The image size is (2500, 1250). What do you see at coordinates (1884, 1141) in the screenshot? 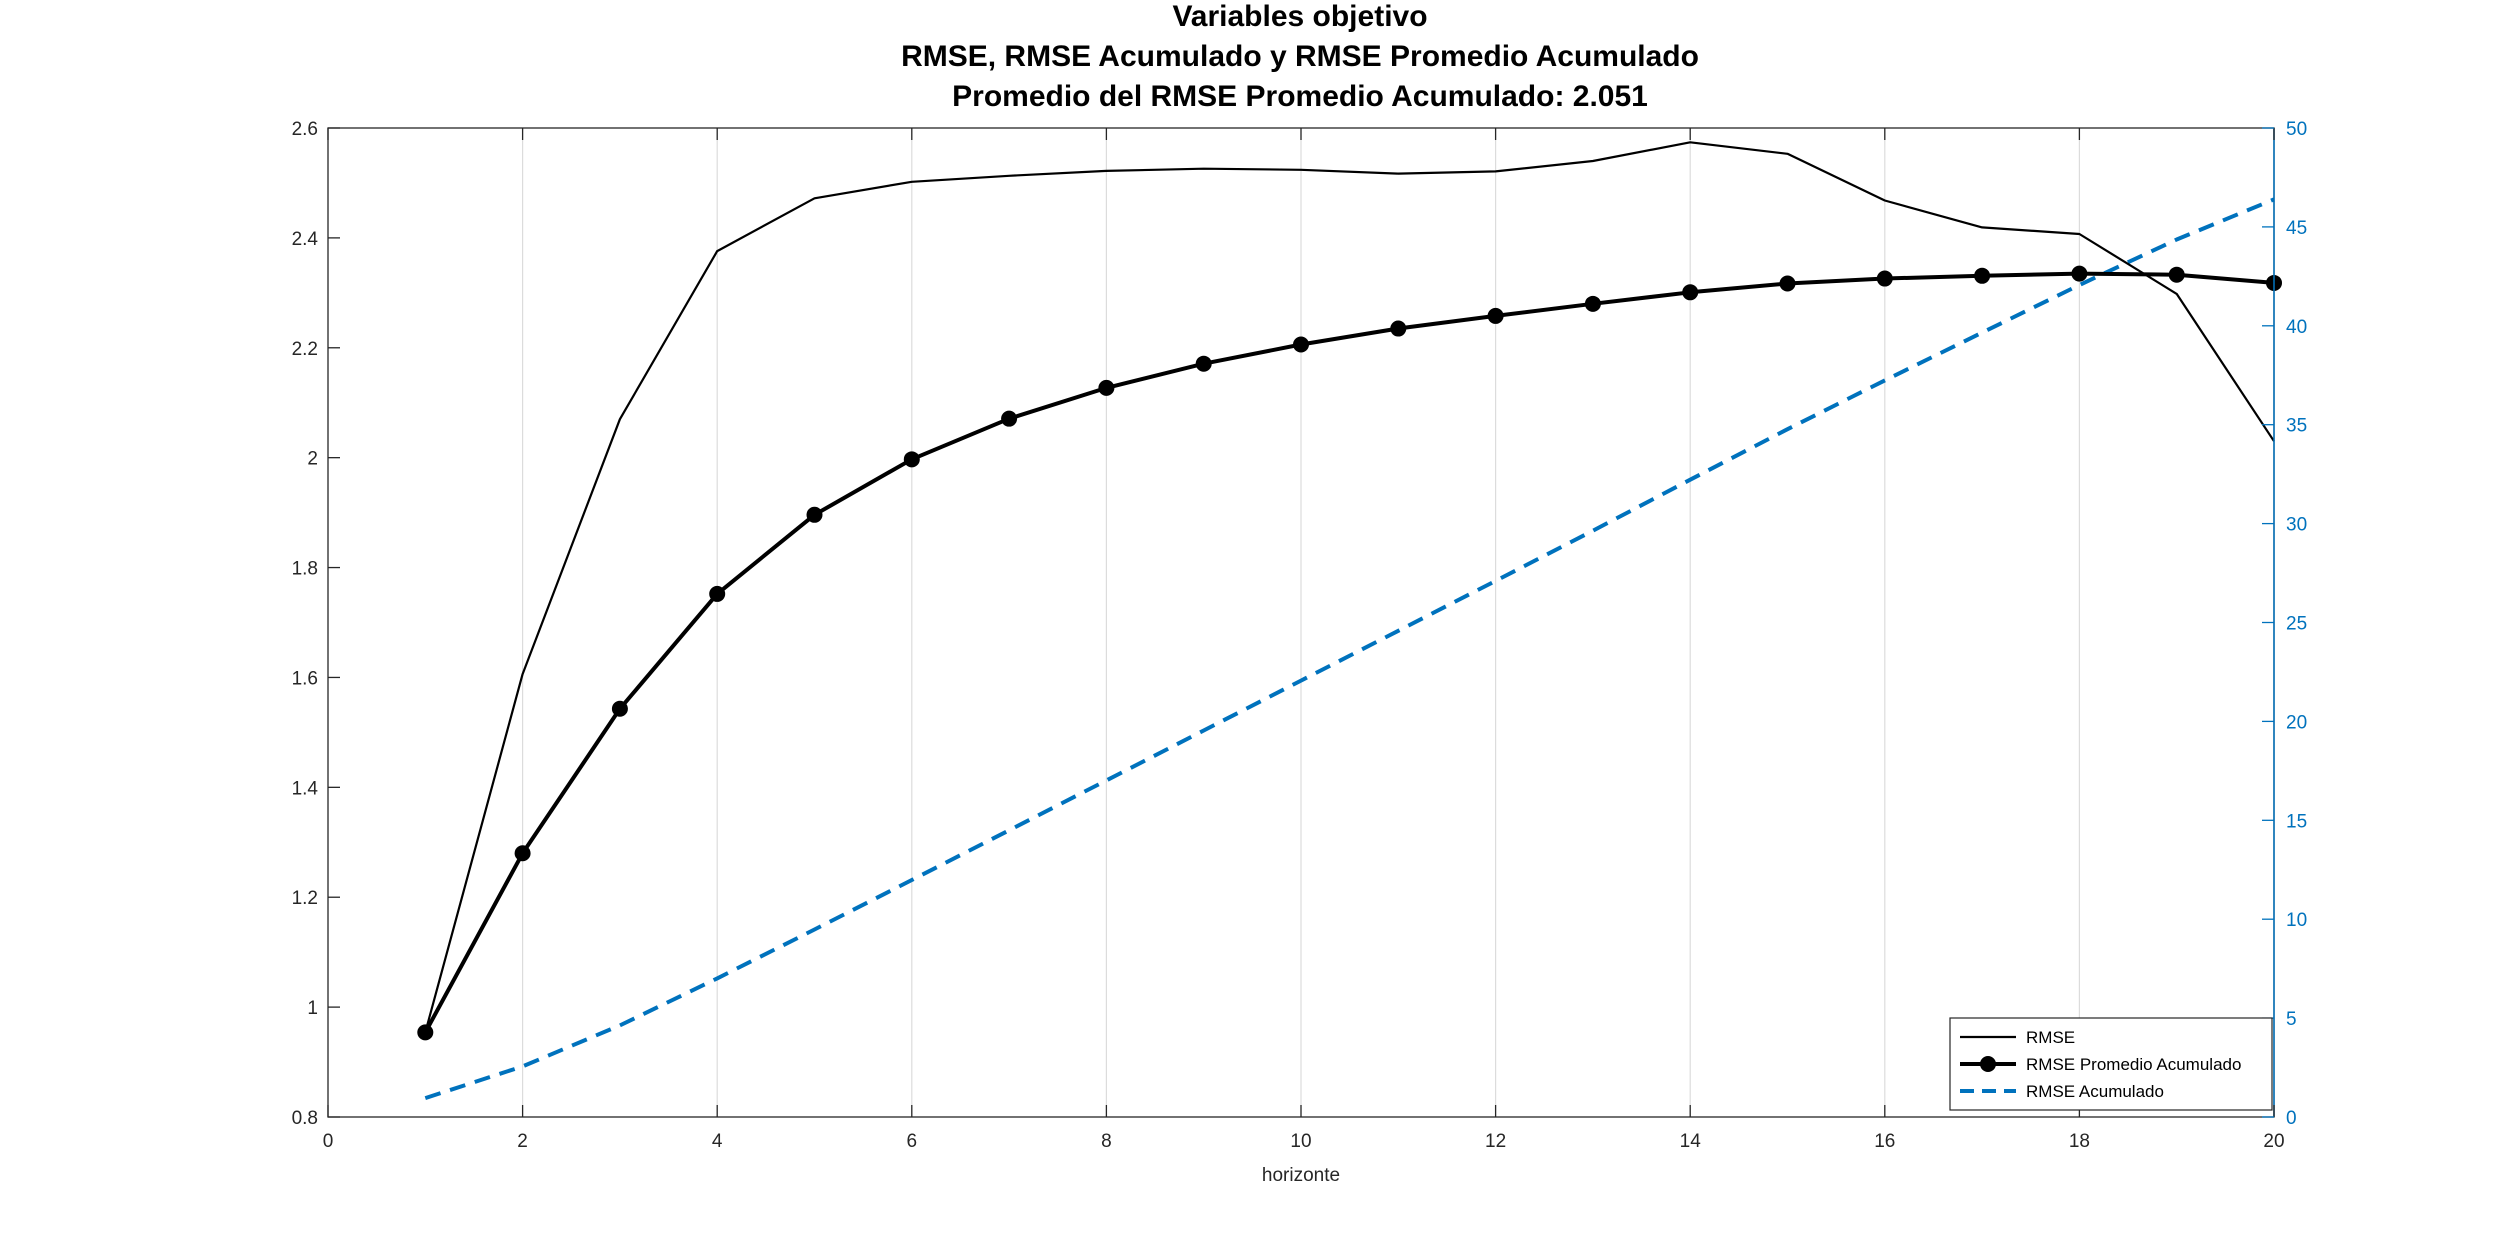
I see `x-tick-label: 16` at bounding box center [1884, 1141].